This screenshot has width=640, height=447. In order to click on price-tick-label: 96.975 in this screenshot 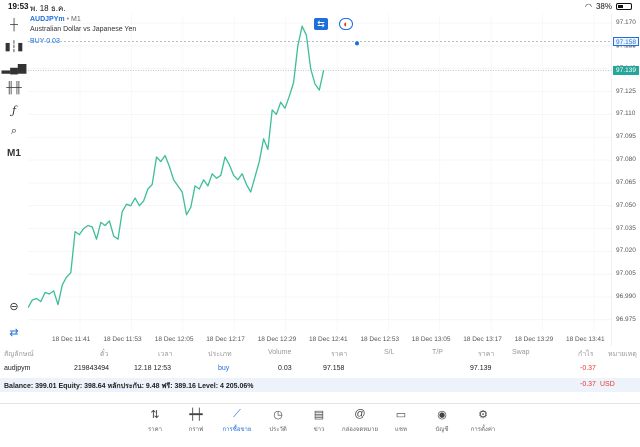, I will do `click(626, 319)`.